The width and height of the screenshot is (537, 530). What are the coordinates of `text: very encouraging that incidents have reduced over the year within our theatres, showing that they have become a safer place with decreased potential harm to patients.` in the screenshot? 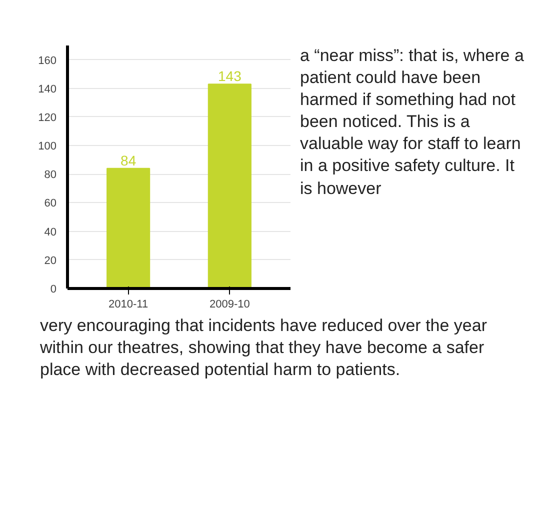 It's located at (264, 348).